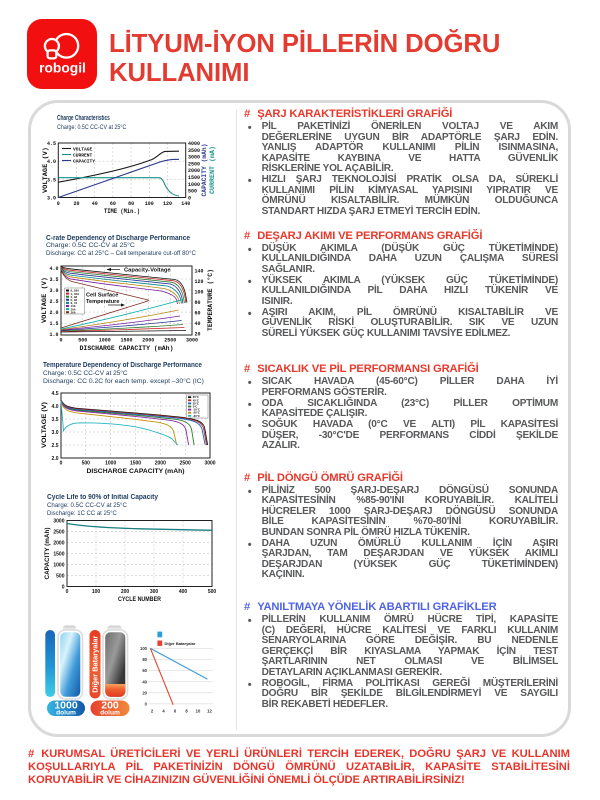 The image size is (600, 800). What do you see at coordinates (127, 348) in the screenshot?
I see `svg-text: DISCHARGE CAPACITY (mAh)` at bounding box center [127, 348].